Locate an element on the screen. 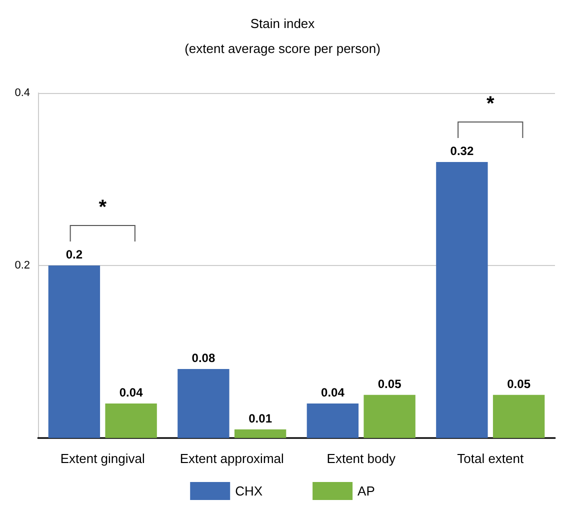 The height and width of the screenshot is (513, 565). data-label: 0.2 is located at coordinates (74, 255).